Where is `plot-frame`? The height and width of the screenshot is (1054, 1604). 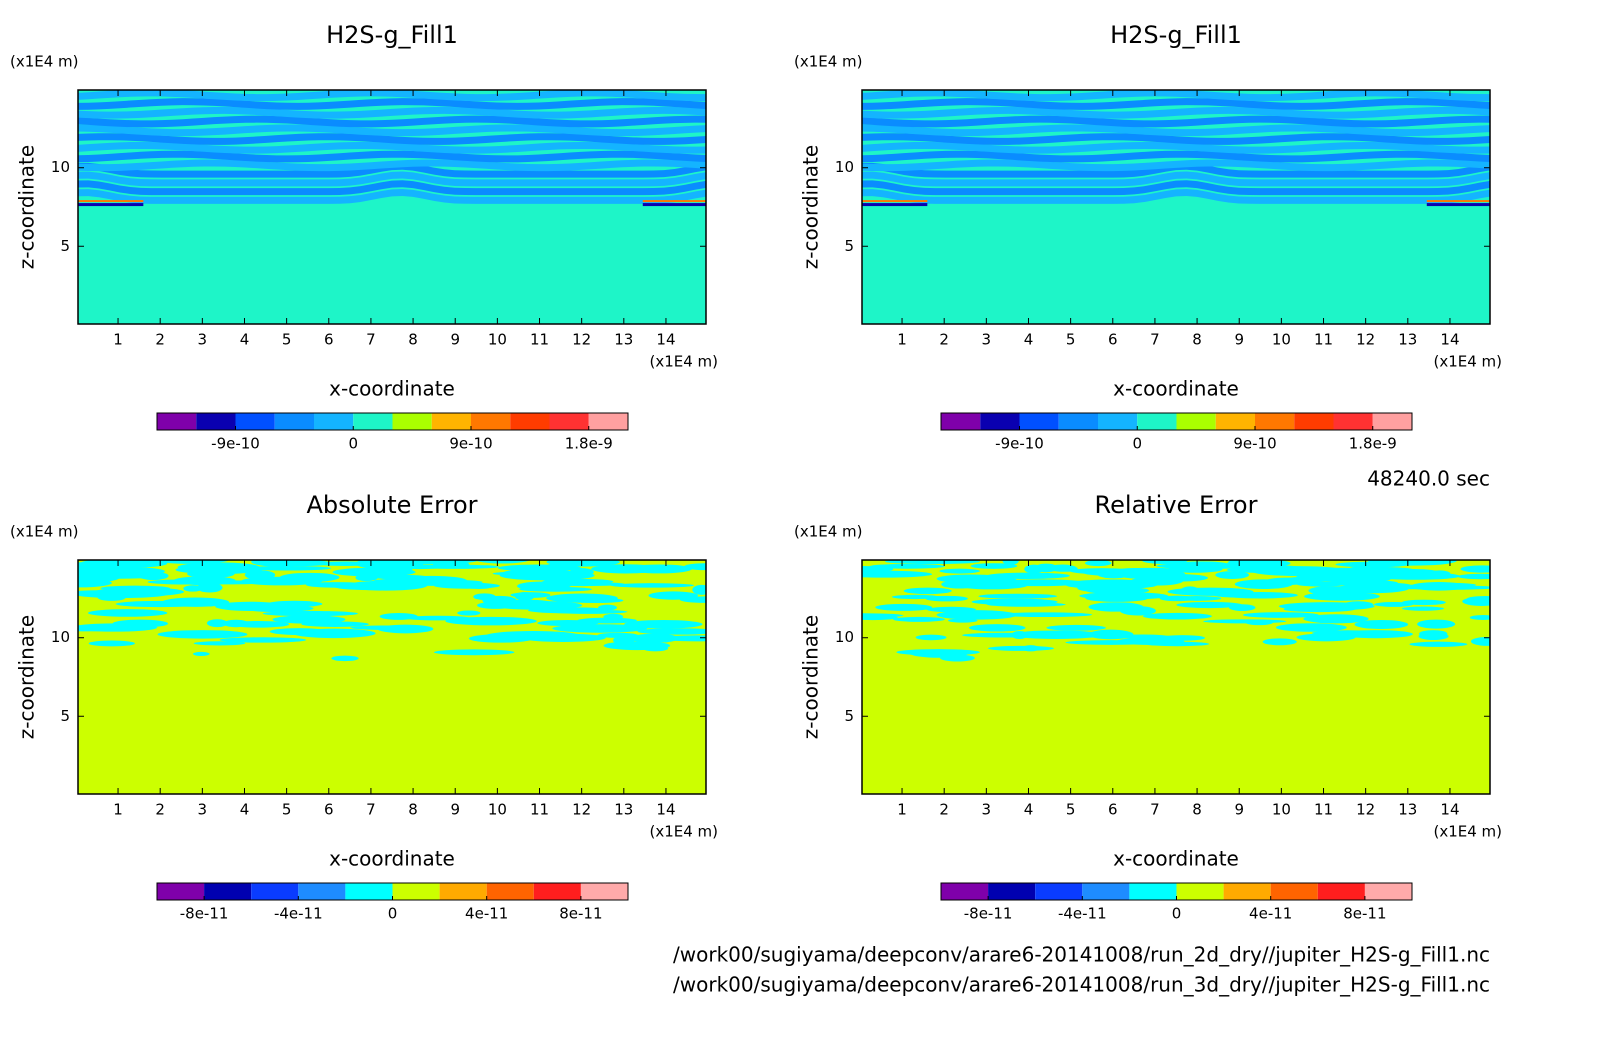 plot-frame is located at coordinates (1176, 677).